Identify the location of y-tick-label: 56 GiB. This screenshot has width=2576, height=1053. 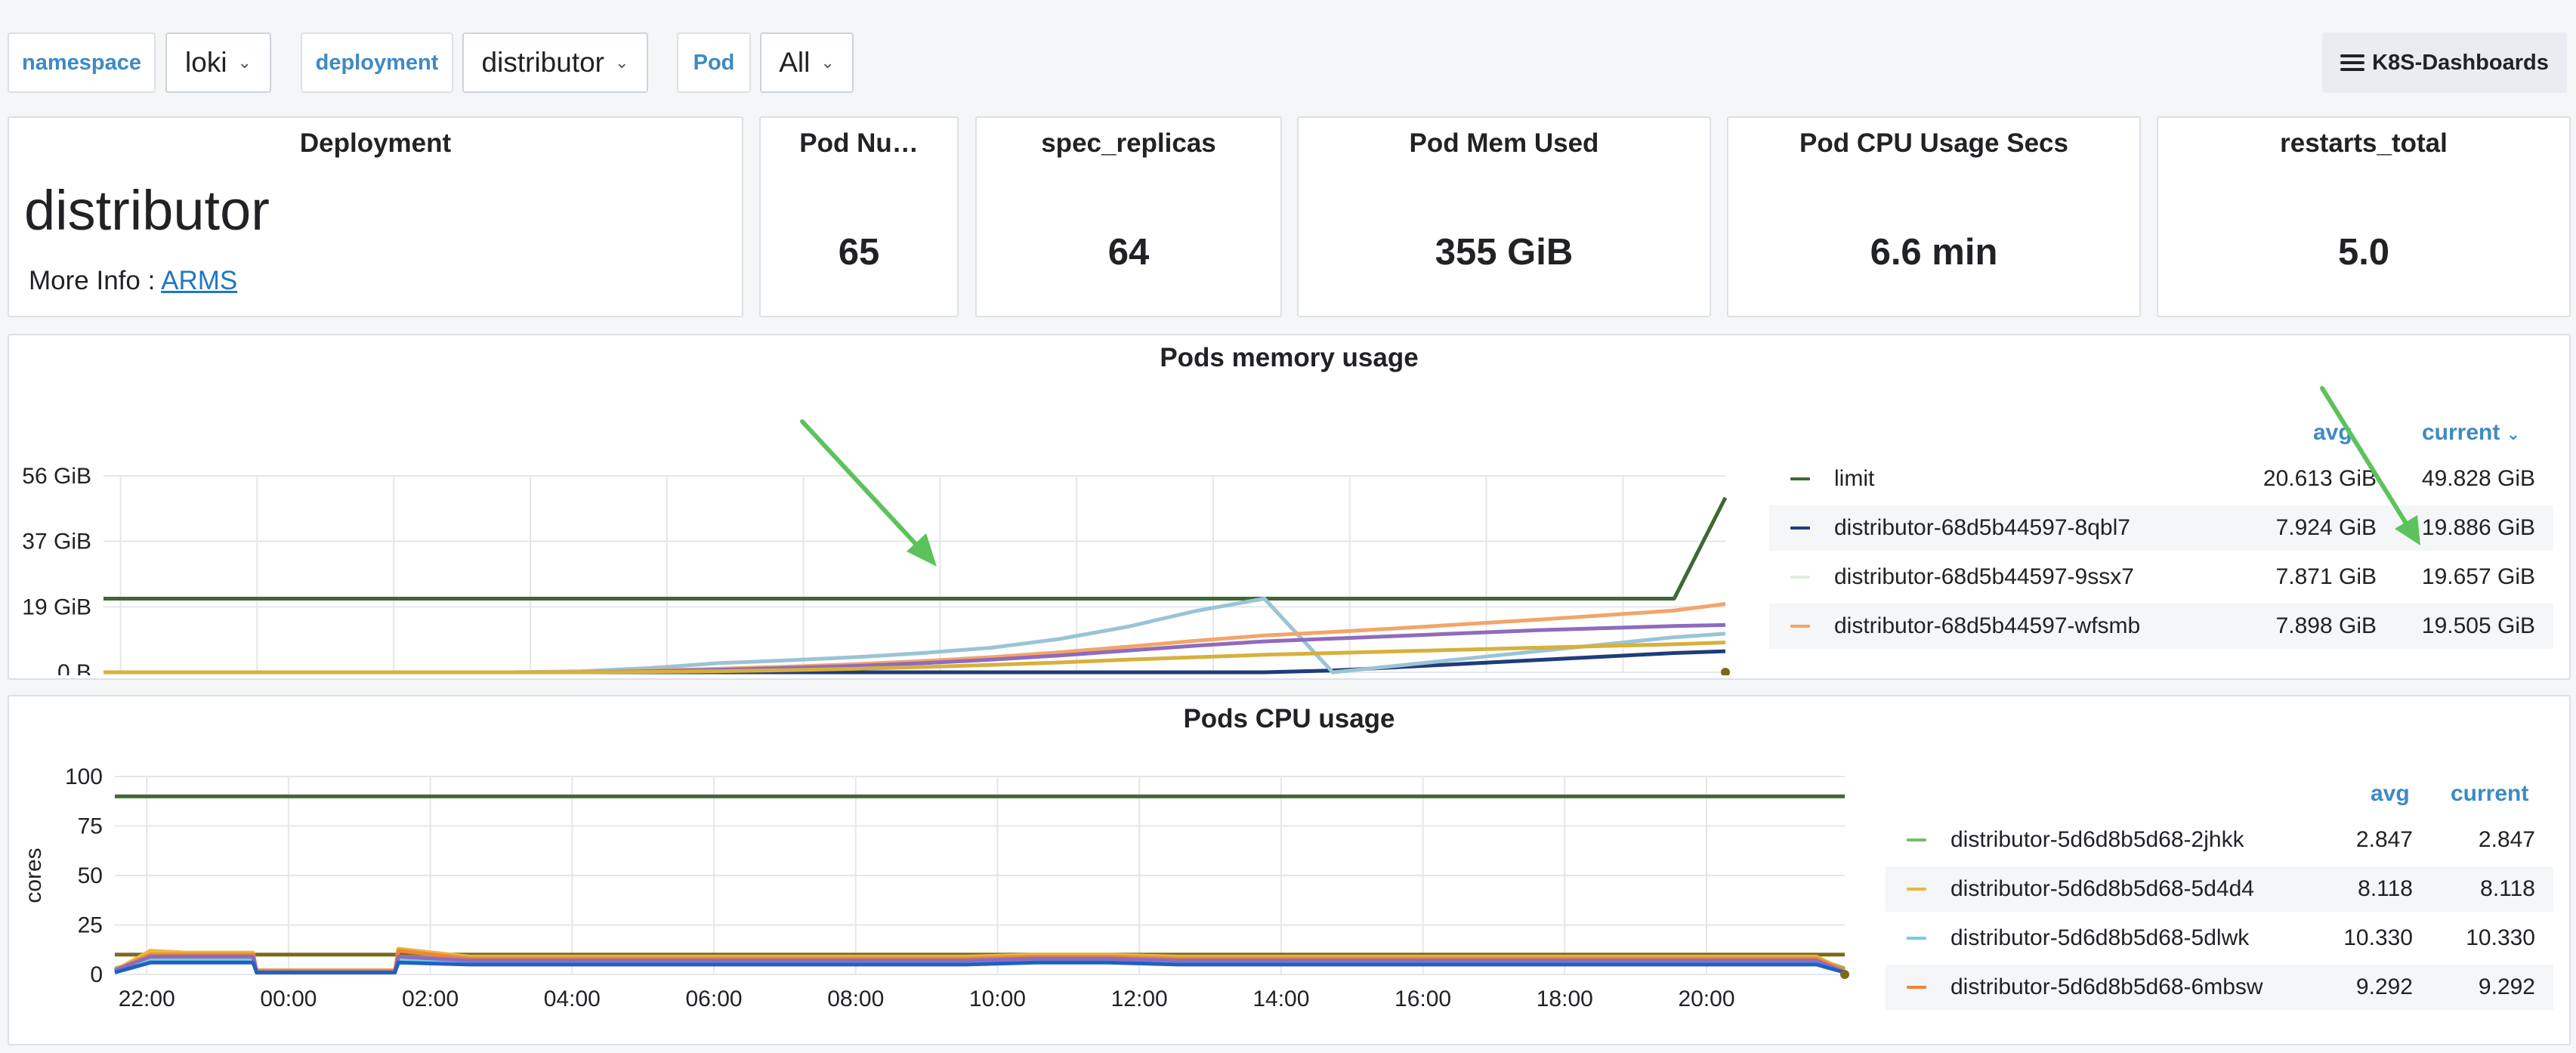
(56, 476).